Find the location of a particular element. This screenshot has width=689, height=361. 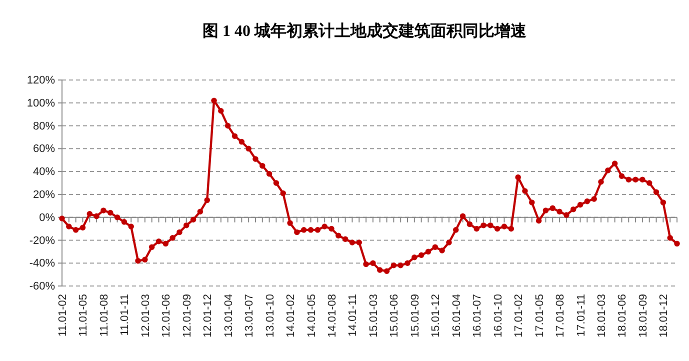

x-tick-label: 12.01-12 is located at coordinates (208, 316).